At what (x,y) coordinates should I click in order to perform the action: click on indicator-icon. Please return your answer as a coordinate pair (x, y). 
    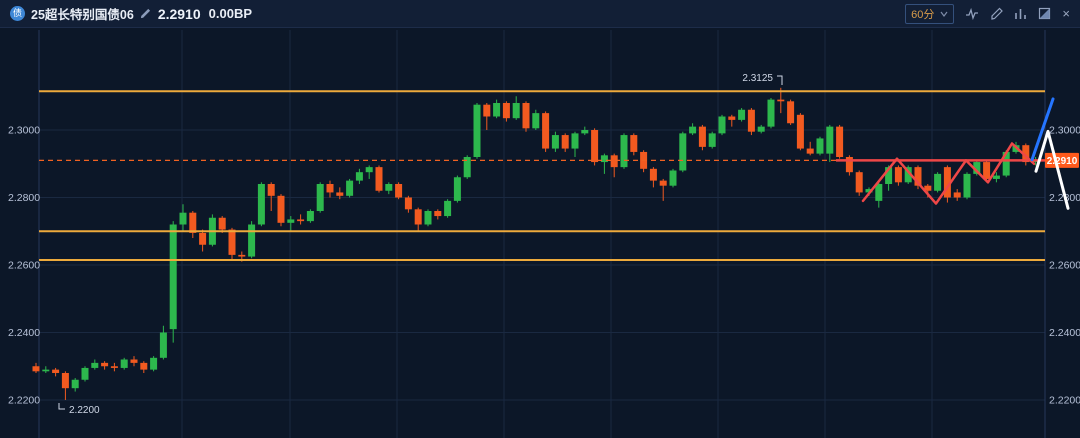
    Looking at the image, I should click on (972, 13).